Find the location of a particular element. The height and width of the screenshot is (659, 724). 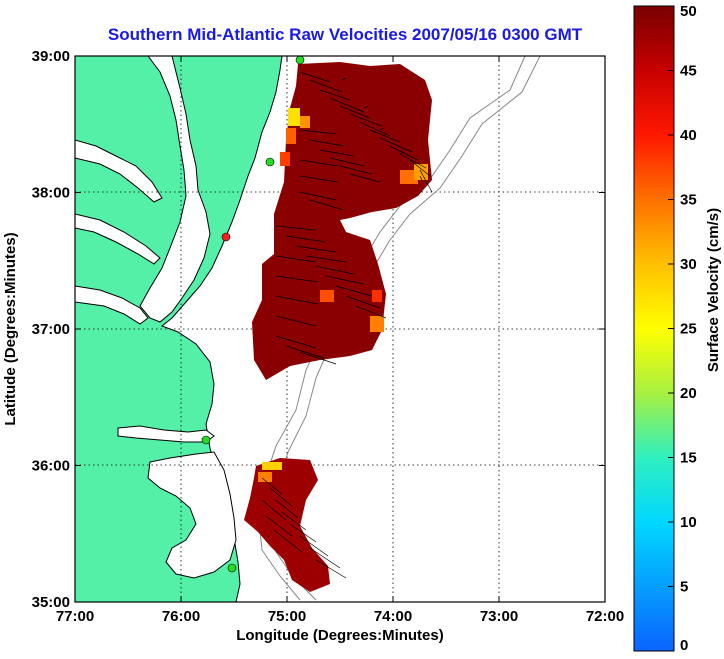

y-tick-label: 37:00 is located at coordinates (51, 329).